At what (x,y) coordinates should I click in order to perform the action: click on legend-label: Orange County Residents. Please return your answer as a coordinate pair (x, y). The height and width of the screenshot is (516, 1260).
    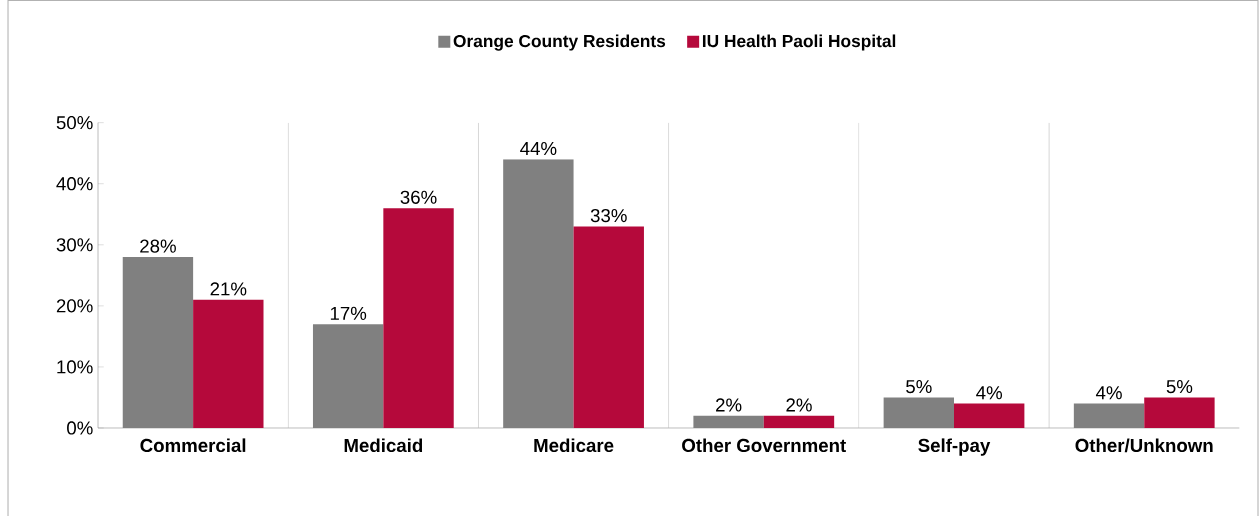
    Looking at the image, I should click on (559, 42).